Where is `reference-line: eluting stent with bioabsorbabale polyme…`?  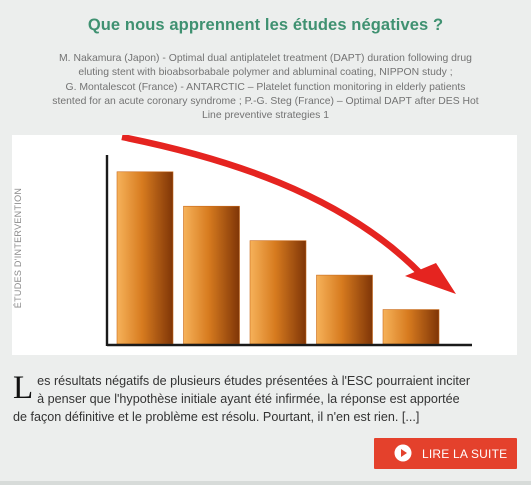 reference-line: eluting stent with bioabsorbabale polyme… is located at coordinates (265, 73).